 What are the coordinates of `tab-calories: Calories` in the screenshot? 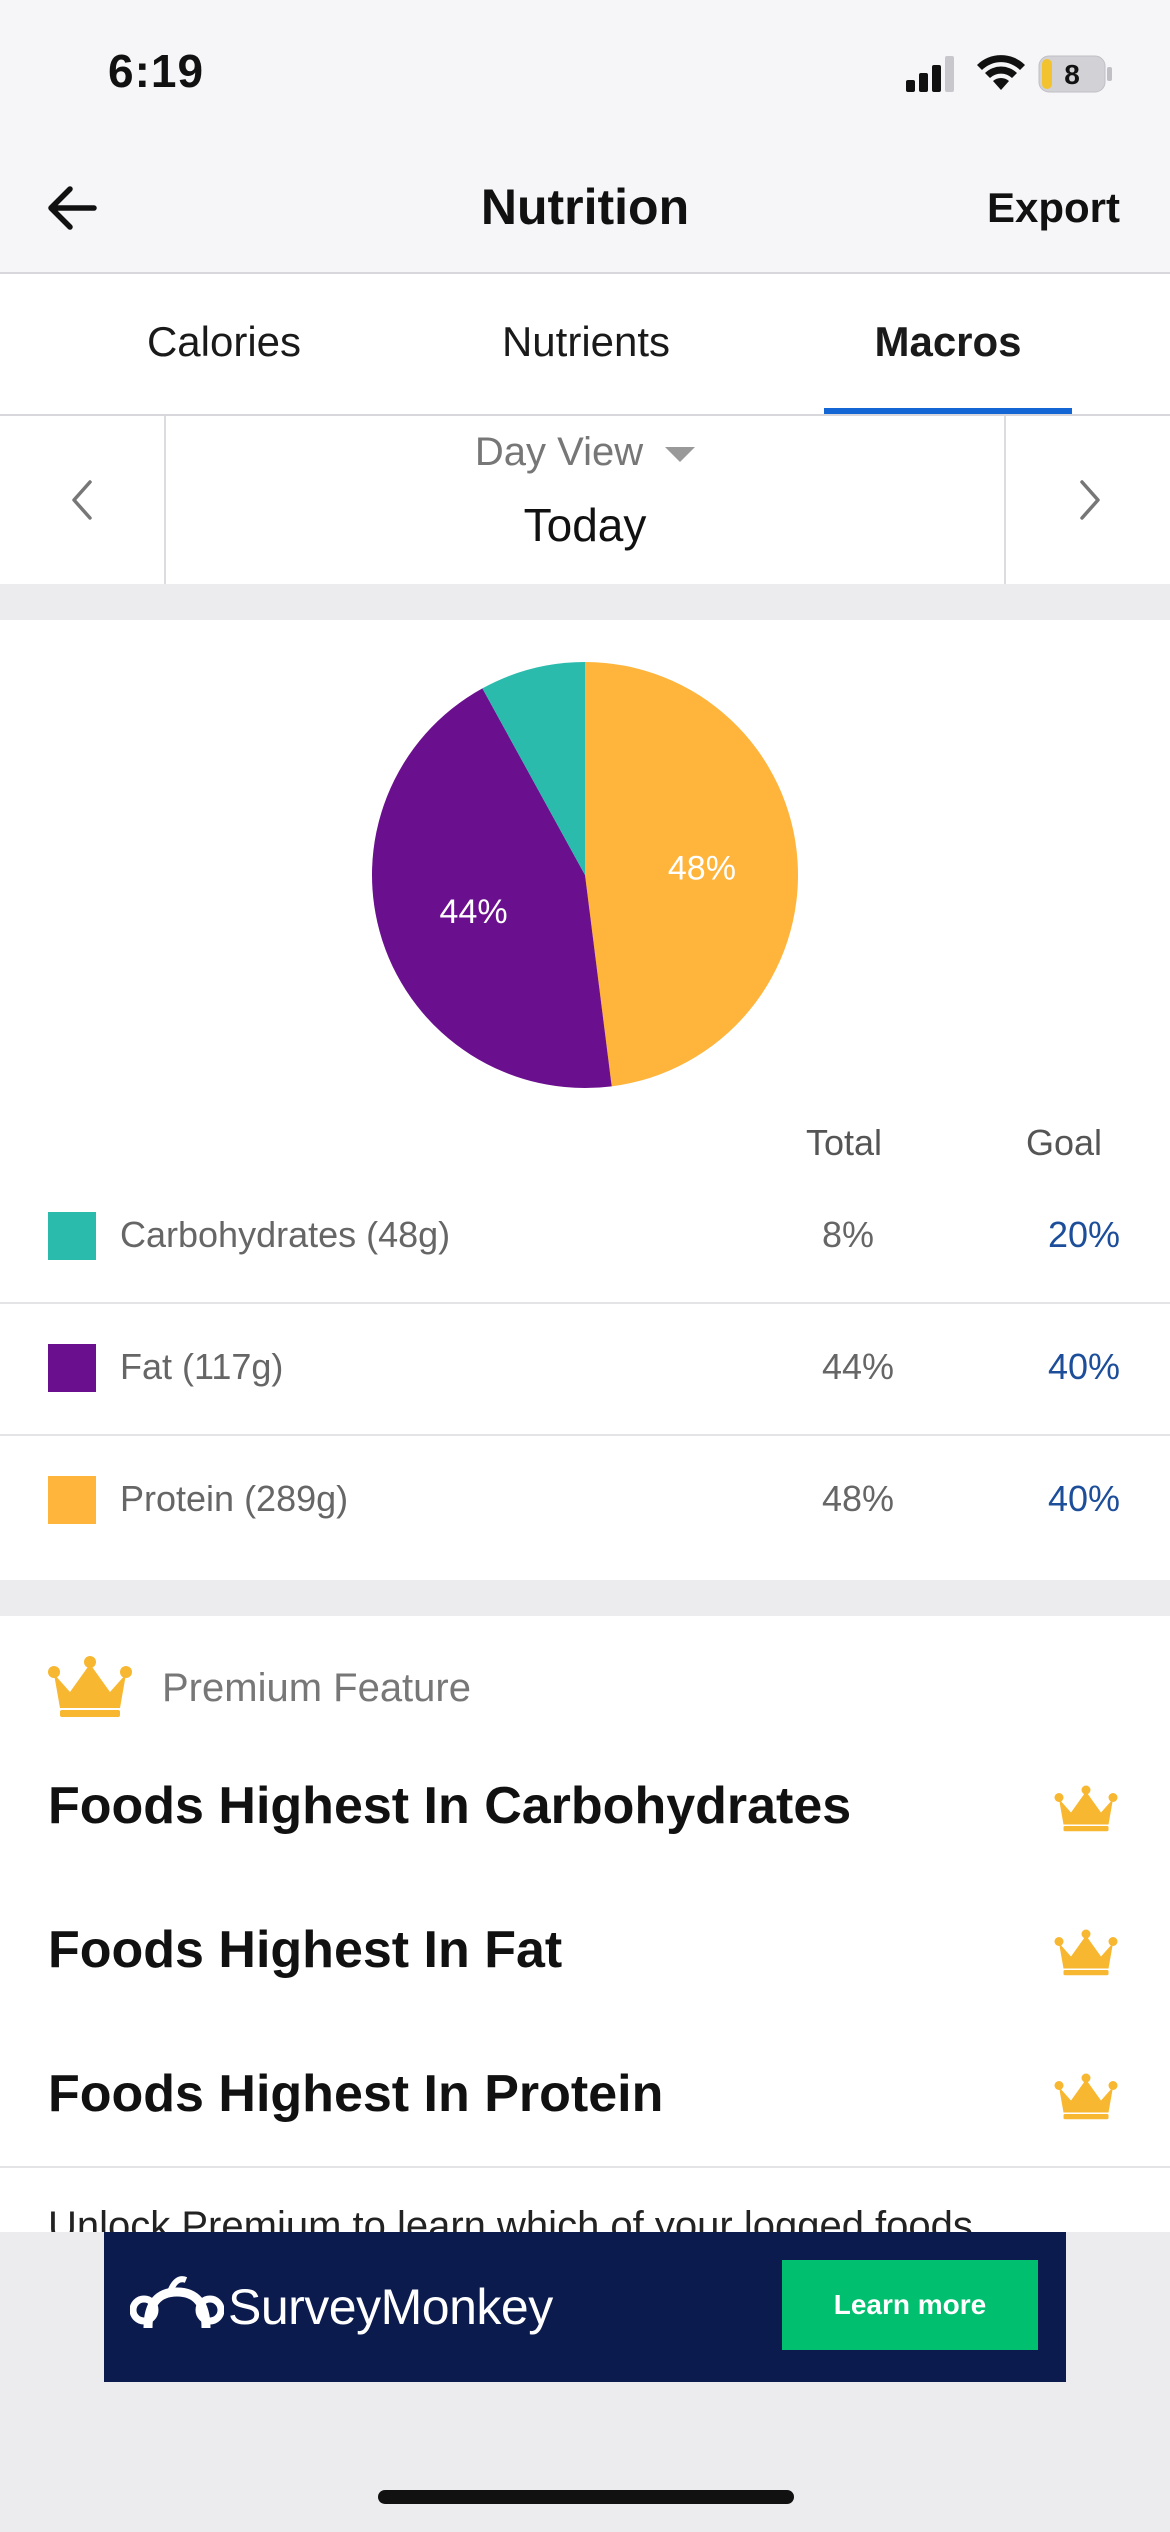 It's located at (224, 341).